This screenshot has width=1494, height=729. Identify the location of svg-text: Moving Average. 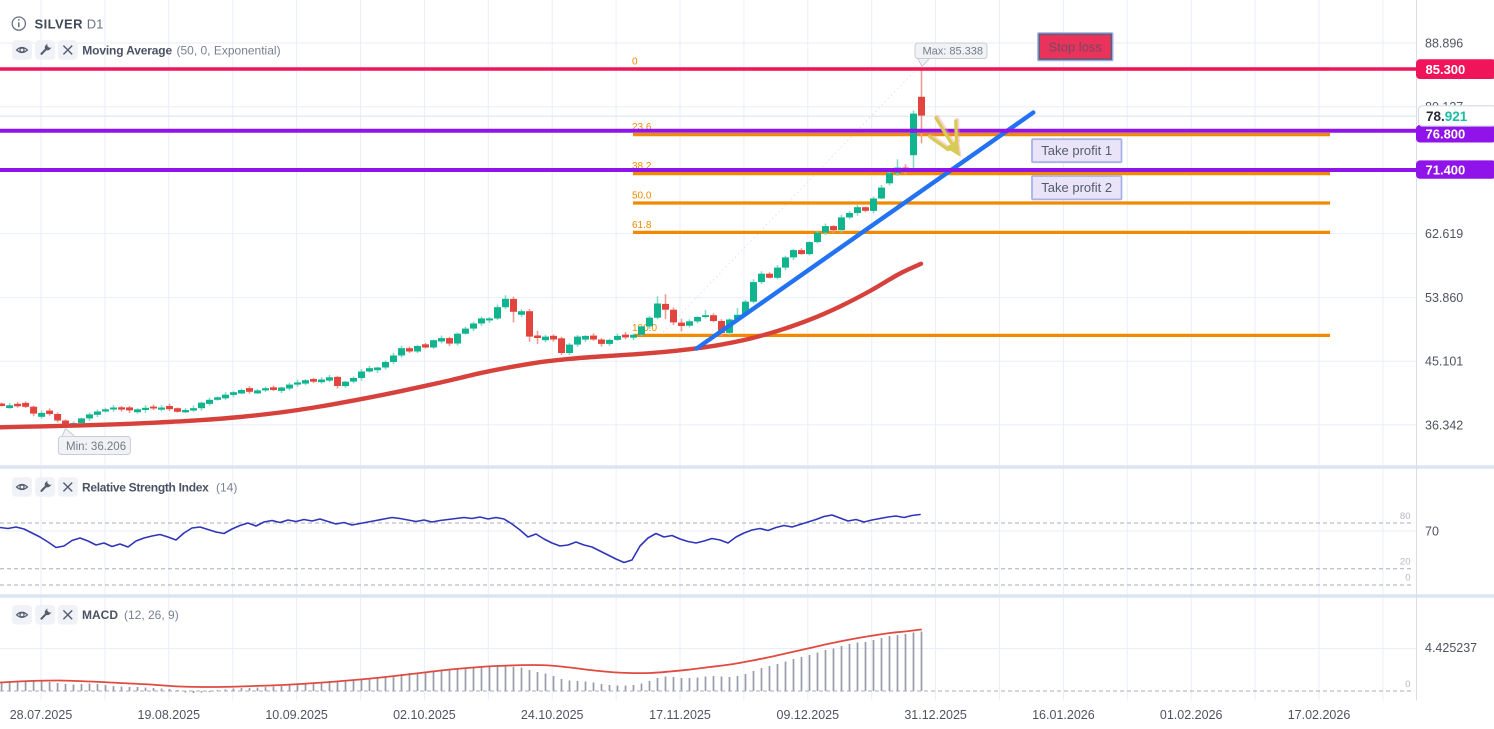
(127, 50).